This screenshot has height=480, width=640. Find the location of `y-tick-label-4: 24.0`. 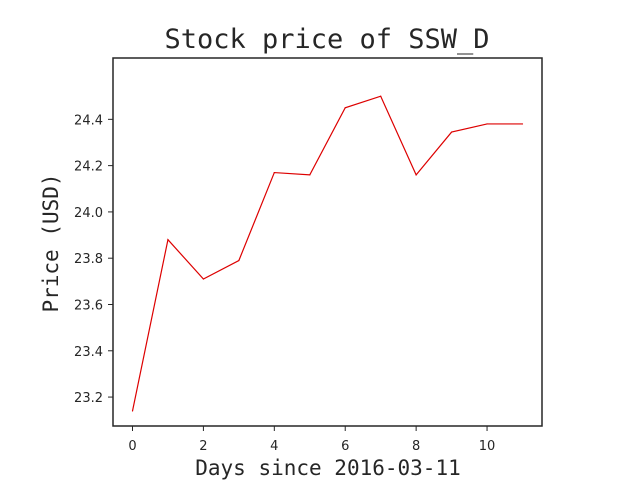

y-tick-label-4: 24.0 is located at coordinates (88, 213).